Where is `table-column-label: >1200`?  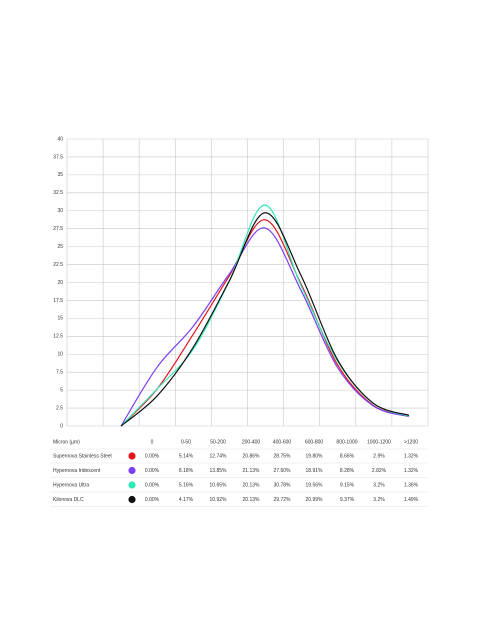 table-column-label: >1200 is located at coordinates (411, 442).